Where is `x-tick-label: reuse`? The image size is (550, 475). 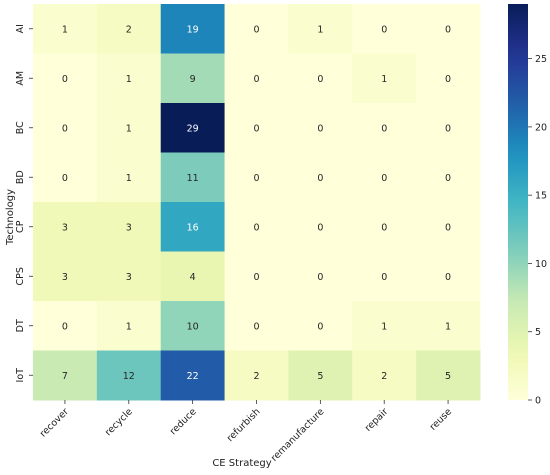
x-tick-label: reuse is located at coordinates (441, 419).